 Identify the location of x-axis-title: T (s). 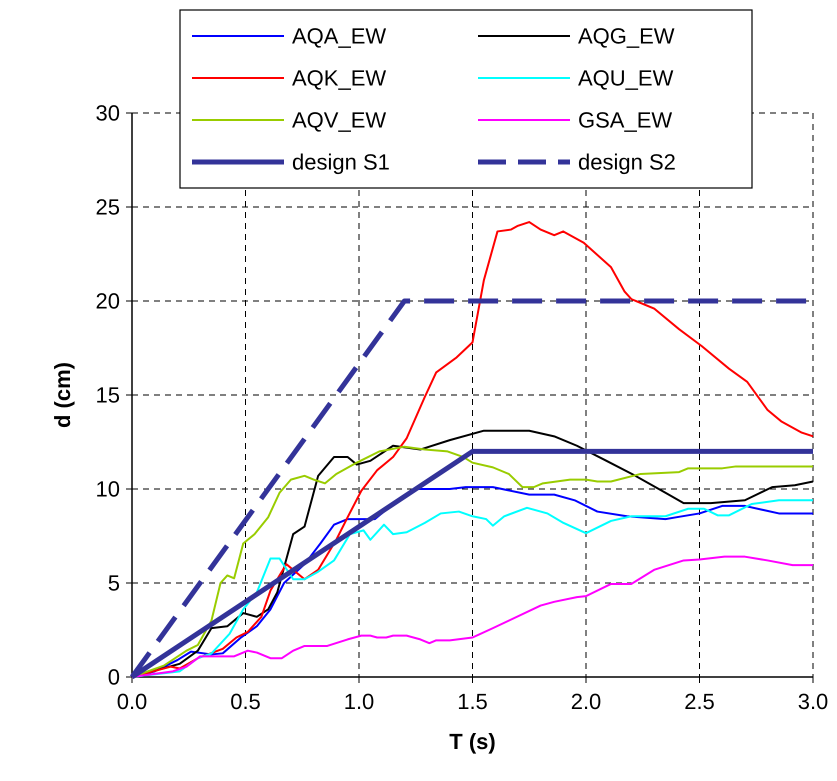
(472, 741).